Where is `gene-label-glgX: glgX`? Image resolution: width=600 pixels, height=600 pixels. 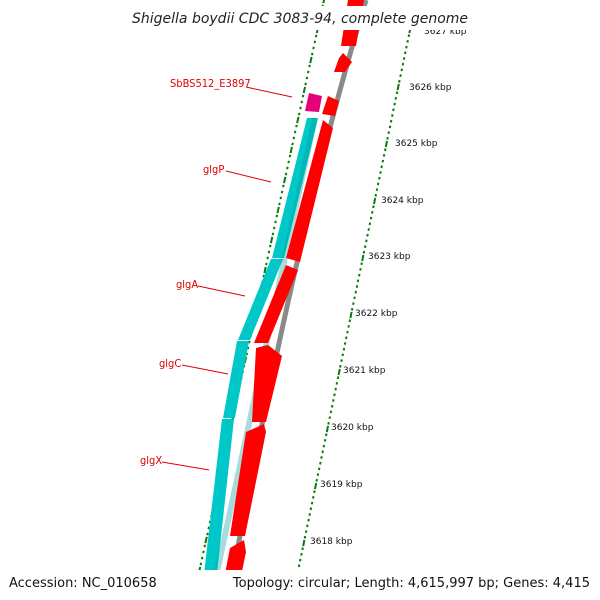
gene-label-glgX: glgX is located at coordinates (151, 460).